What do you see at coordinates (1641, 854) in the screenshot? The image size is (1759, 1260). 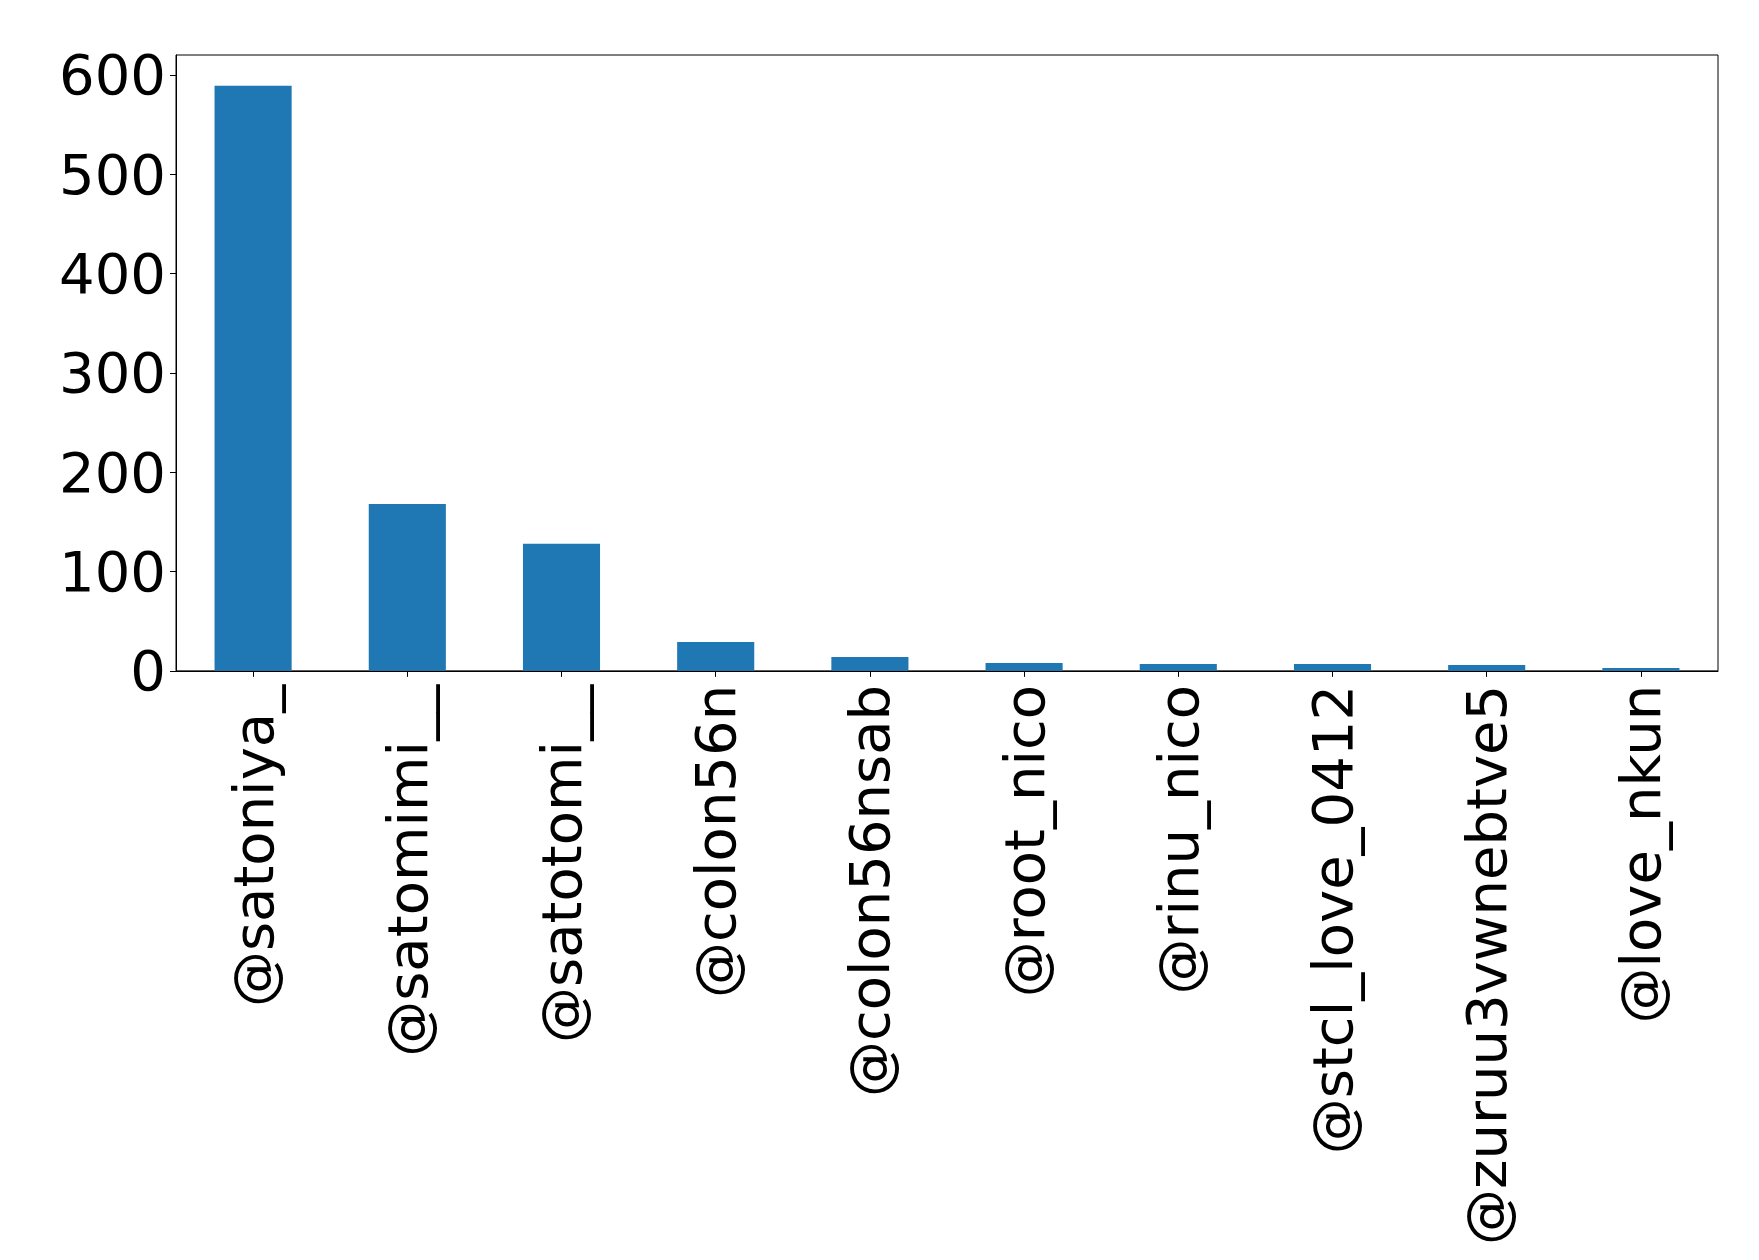 I see `x-tick-label: @love_nkun` at bounding box center [1641, 854].